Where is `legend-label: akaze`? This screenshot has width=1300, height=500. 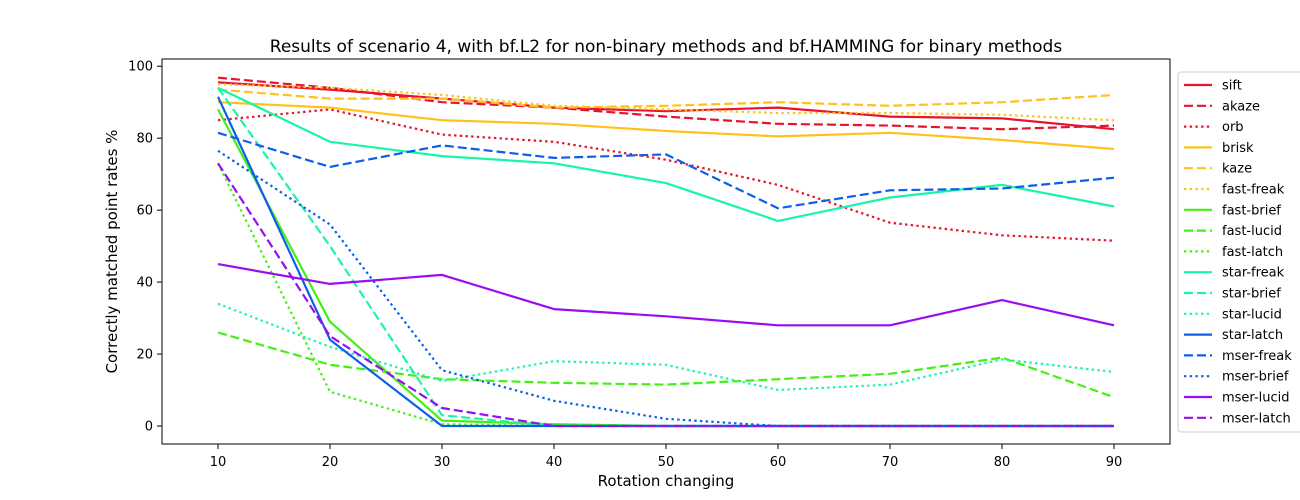 legend-label: akaze is located at coordinates (1241, 106).